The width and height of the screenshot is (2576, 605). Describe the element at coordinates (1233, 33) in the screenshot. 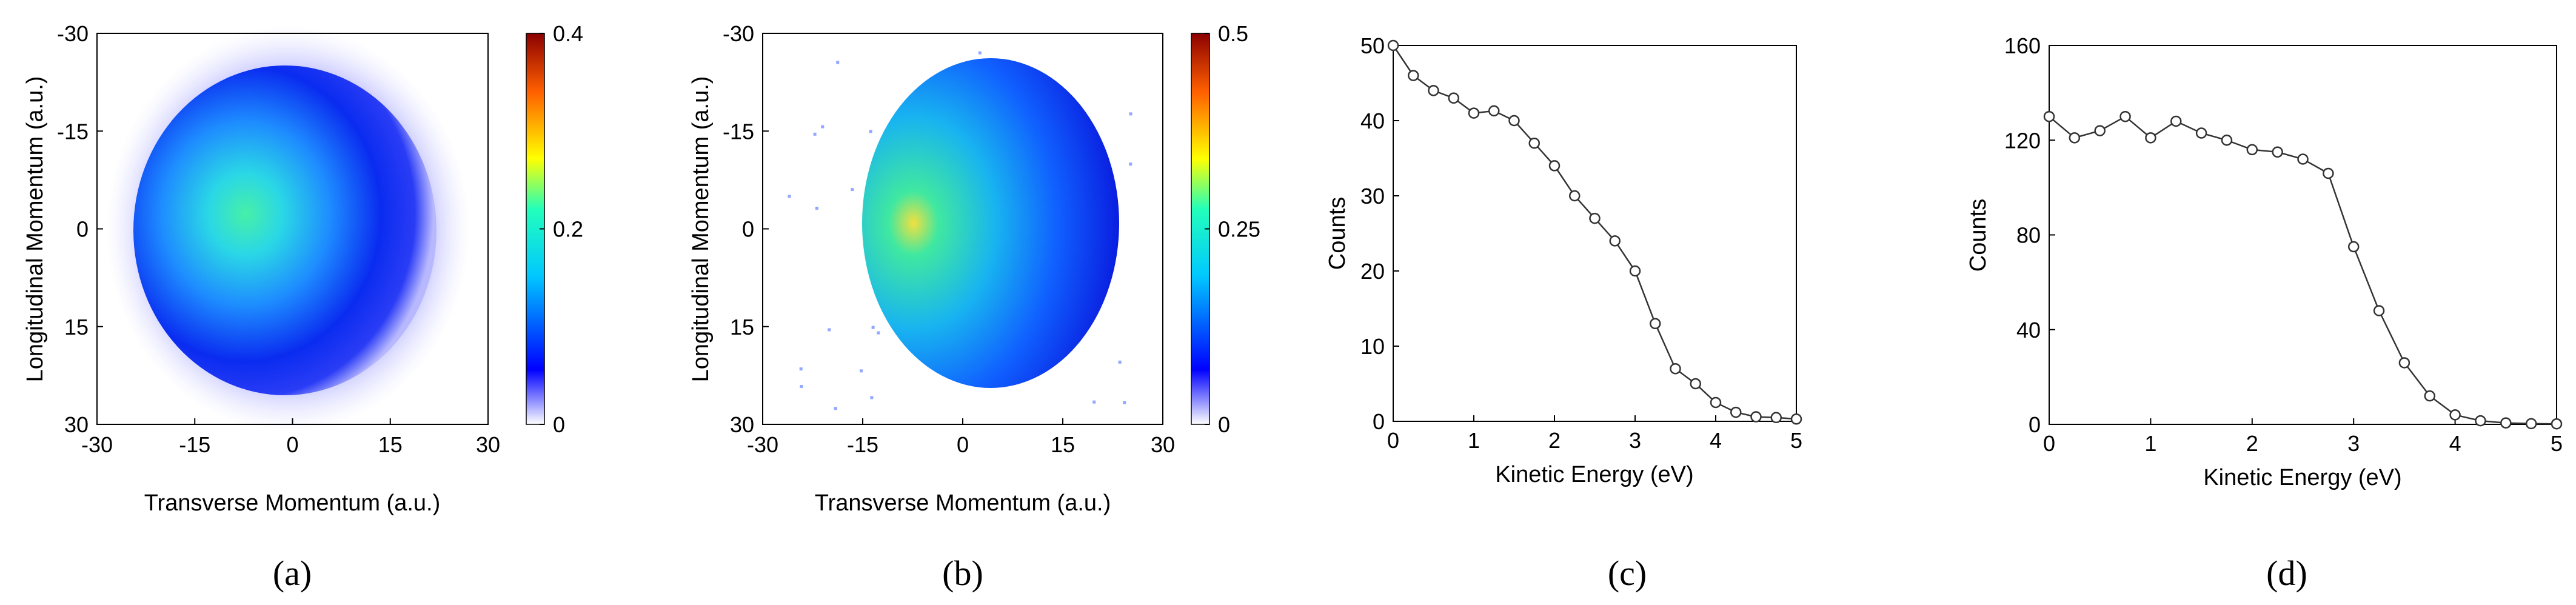

I see `panel-b-colorbar-label: 0.5` at that location.